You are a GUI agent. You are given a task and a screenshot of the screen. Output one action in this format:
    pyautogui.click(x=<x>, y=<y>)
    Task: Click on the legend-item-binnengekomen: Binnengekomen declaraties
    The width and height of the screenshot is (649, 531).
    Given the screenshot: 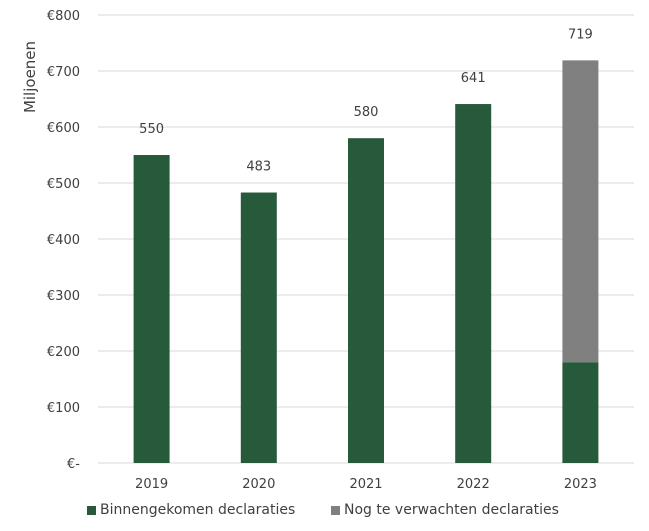 What is the action you would take?
    pyautogui.click(x=191, y=510)
    